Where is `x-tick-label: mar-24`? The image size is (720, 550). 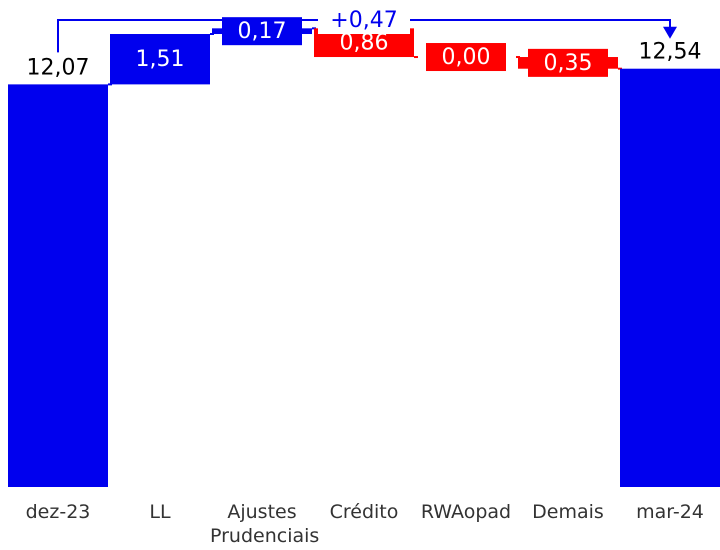 x-tick-label: mar-24 is located at coordinates (670, 512).